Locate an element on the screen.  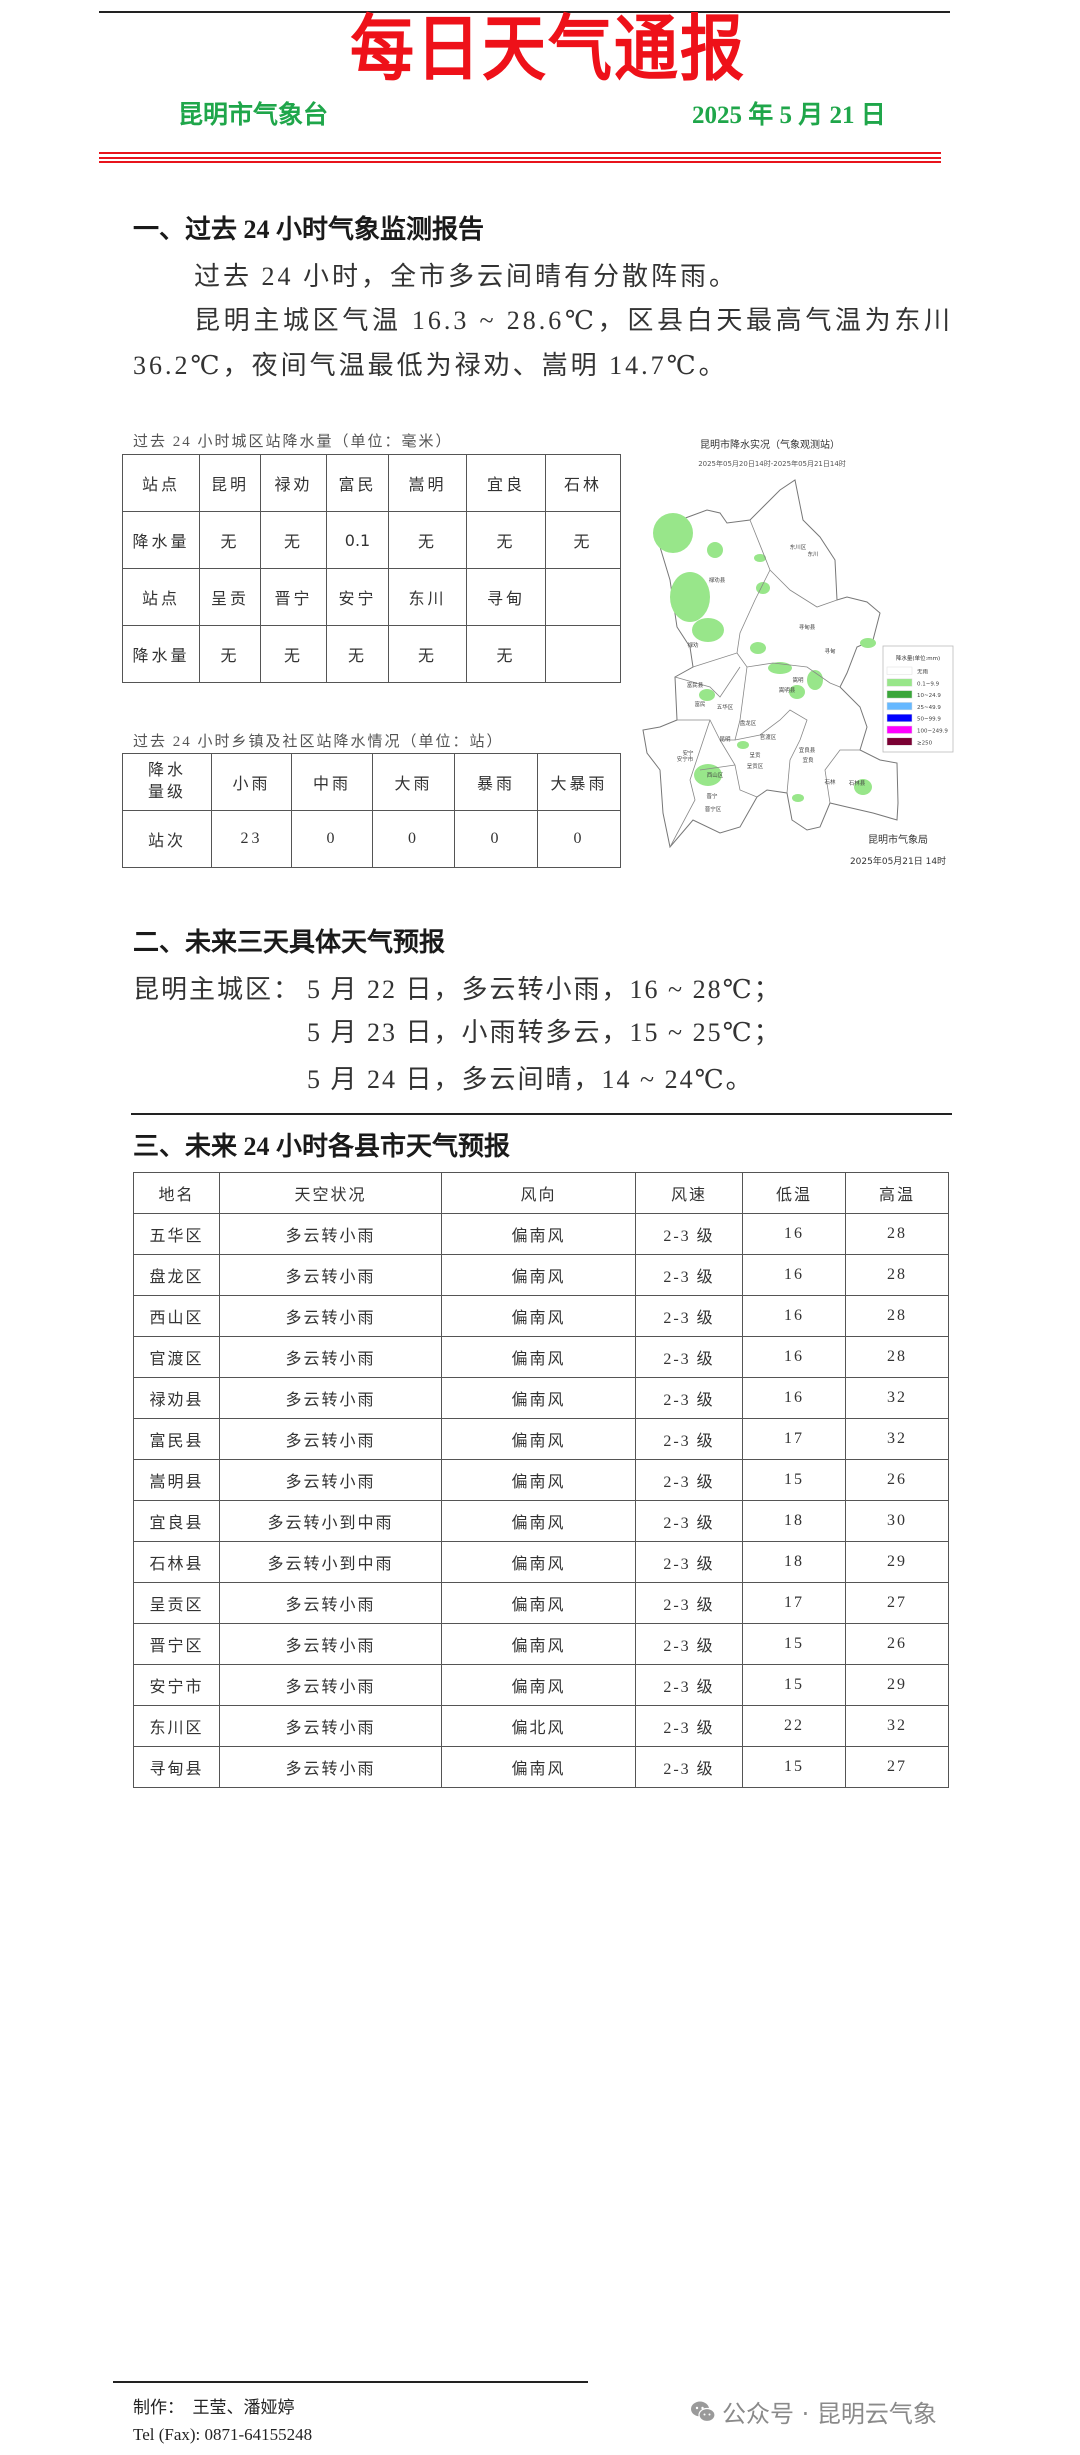
table-cell: 禄劝县 is located at coordinates (176, 1398).